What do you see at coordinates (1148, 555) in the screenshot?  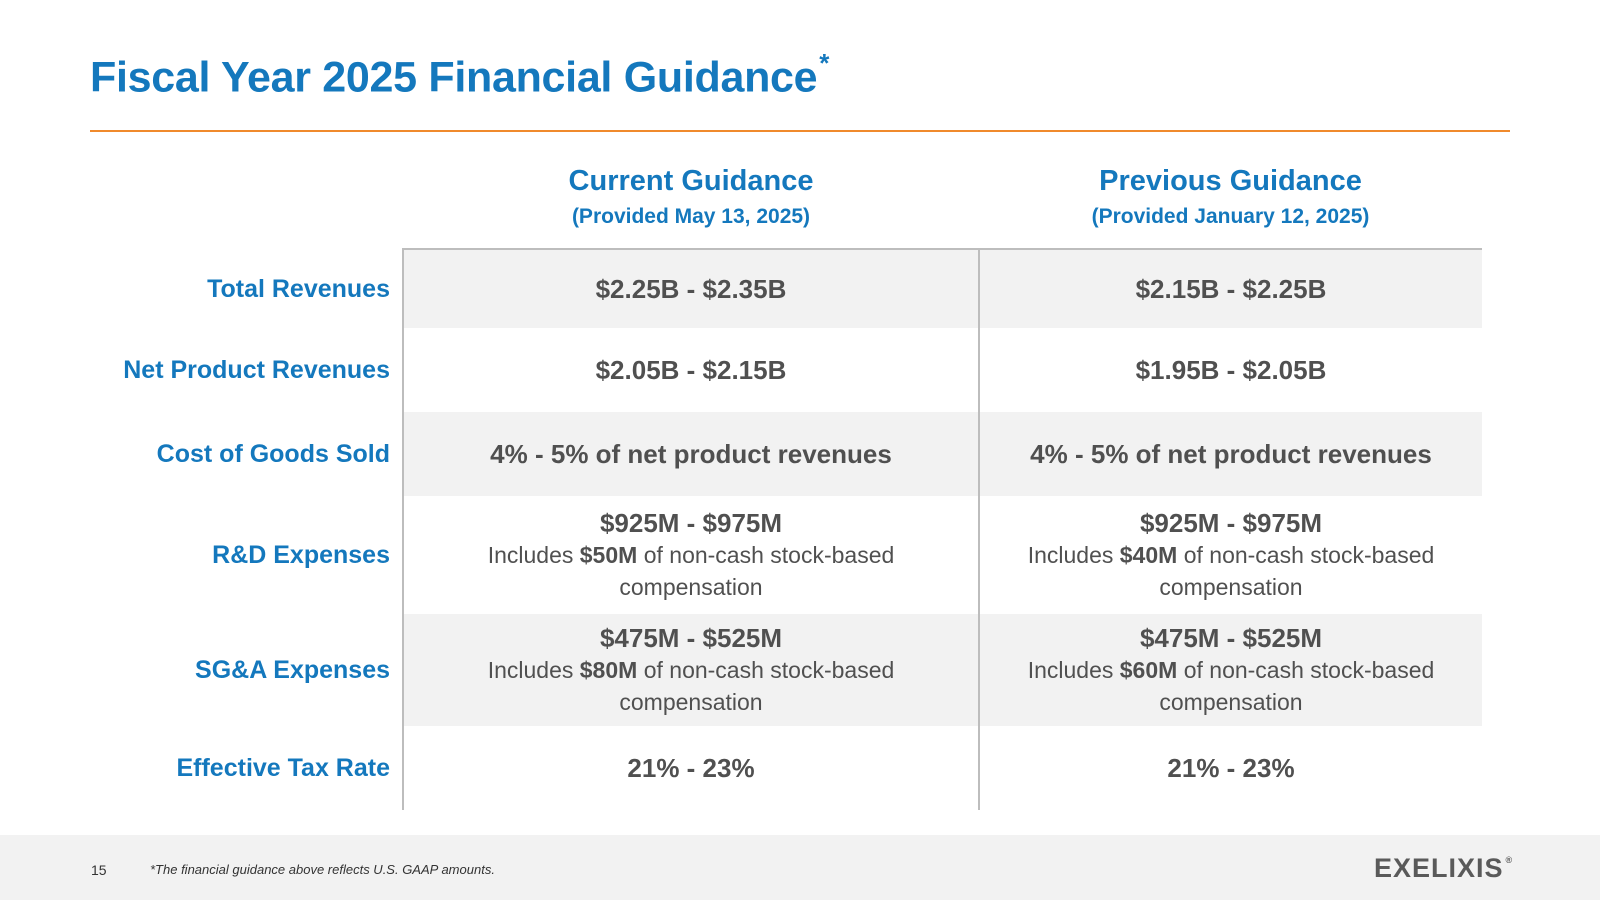 I see `stock-comp-amount: $40M` at bounding box center [1148, 555].